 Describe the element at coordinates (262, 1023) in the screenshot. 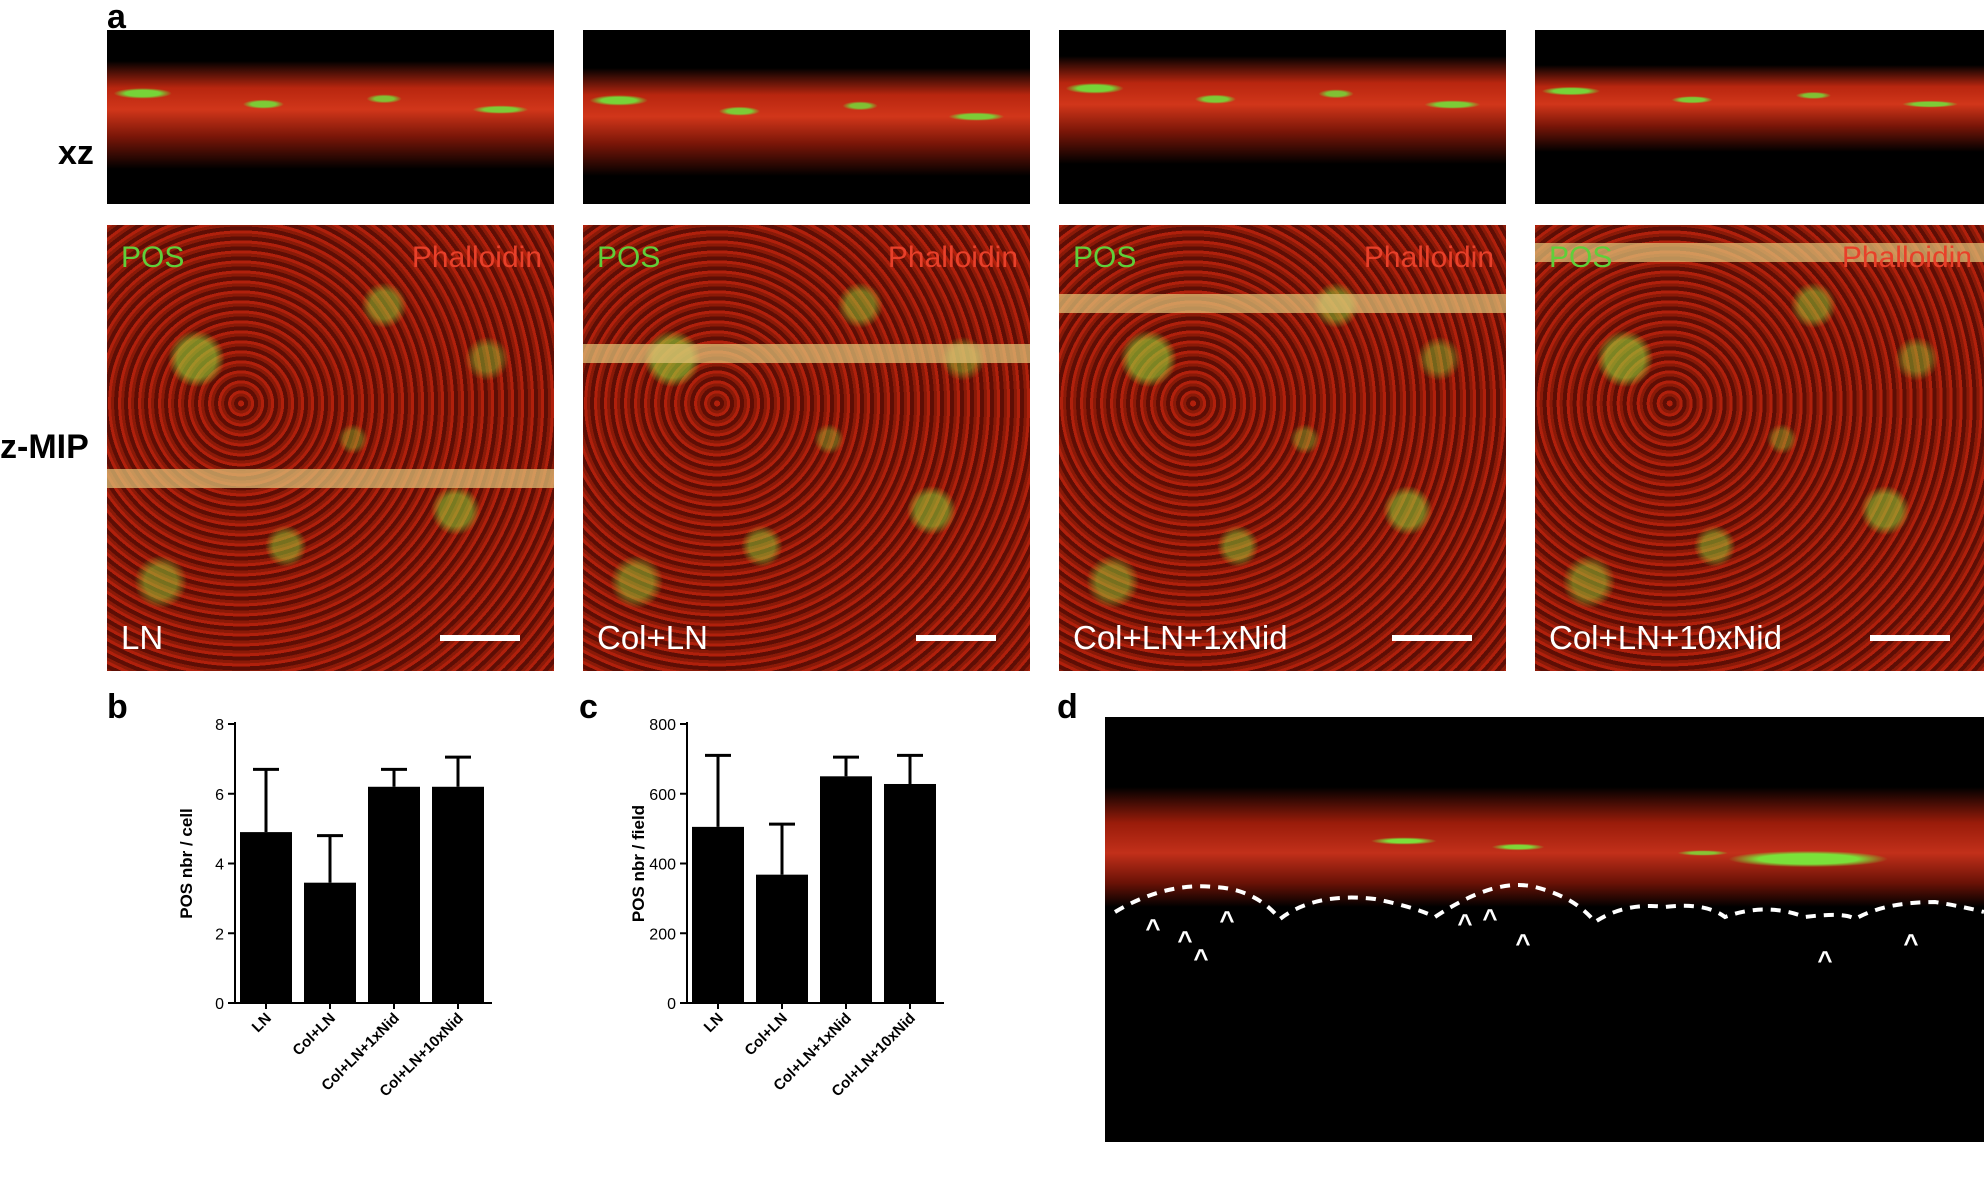

I see `chart-b-x-tick-label: LN` at that location.